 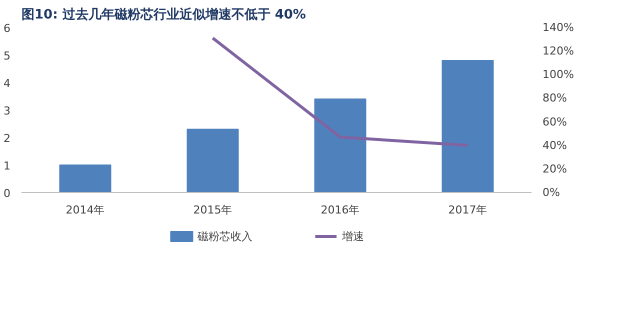 I want to click on y2-tick-label: 120%, so click(x=558, y=51).